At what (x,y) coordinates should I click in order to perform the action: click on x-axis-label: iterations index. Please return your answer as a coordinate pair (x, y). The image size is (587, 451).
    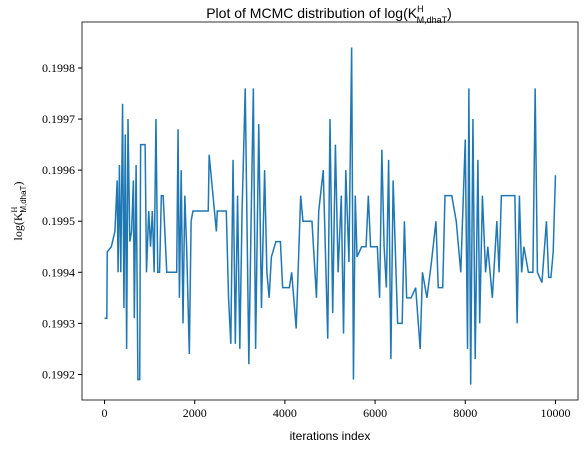
    Looking at the image, I should click on (330, 436).